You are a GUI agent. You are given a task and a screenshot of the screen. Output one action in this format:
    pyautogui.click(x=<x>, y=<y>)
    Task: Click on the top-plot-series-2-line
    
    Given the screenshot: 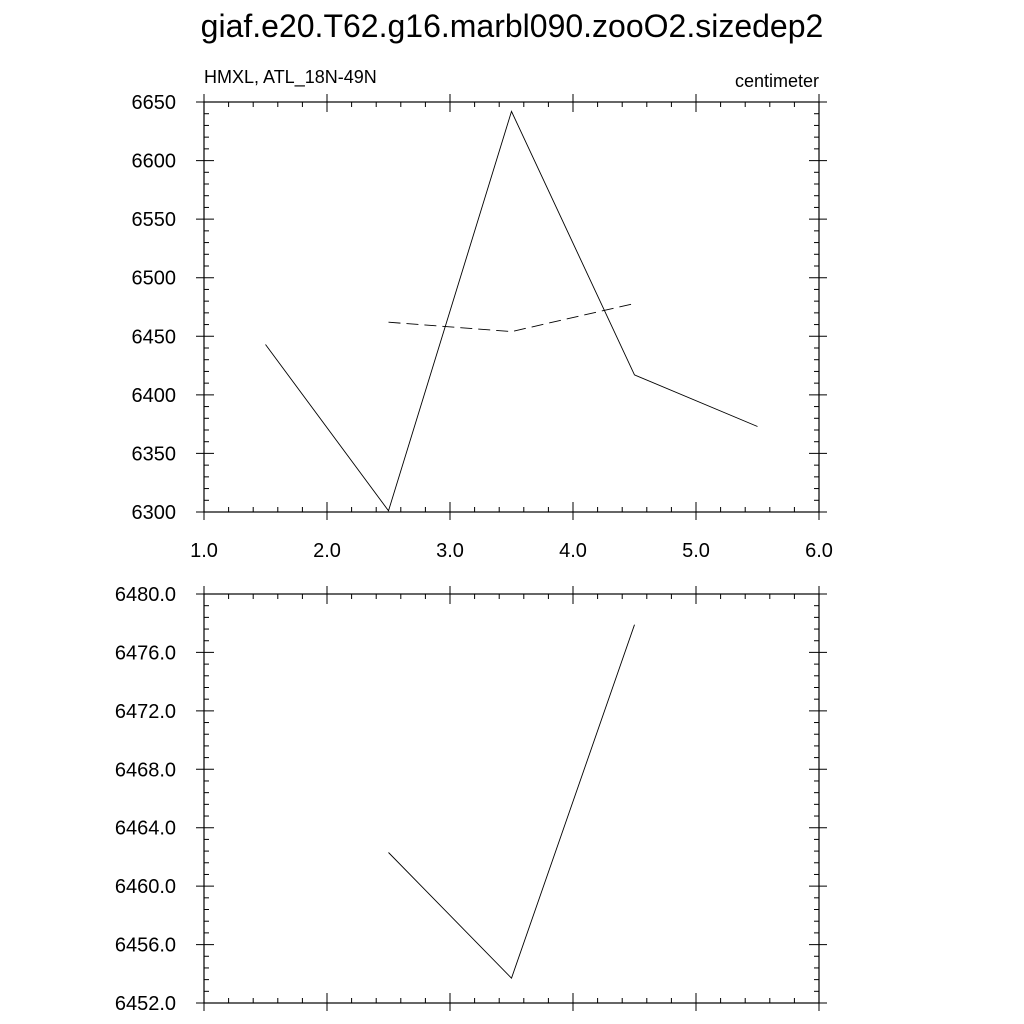 What is the action you would take?
    pyautogui.click(x=511, y=318)
    